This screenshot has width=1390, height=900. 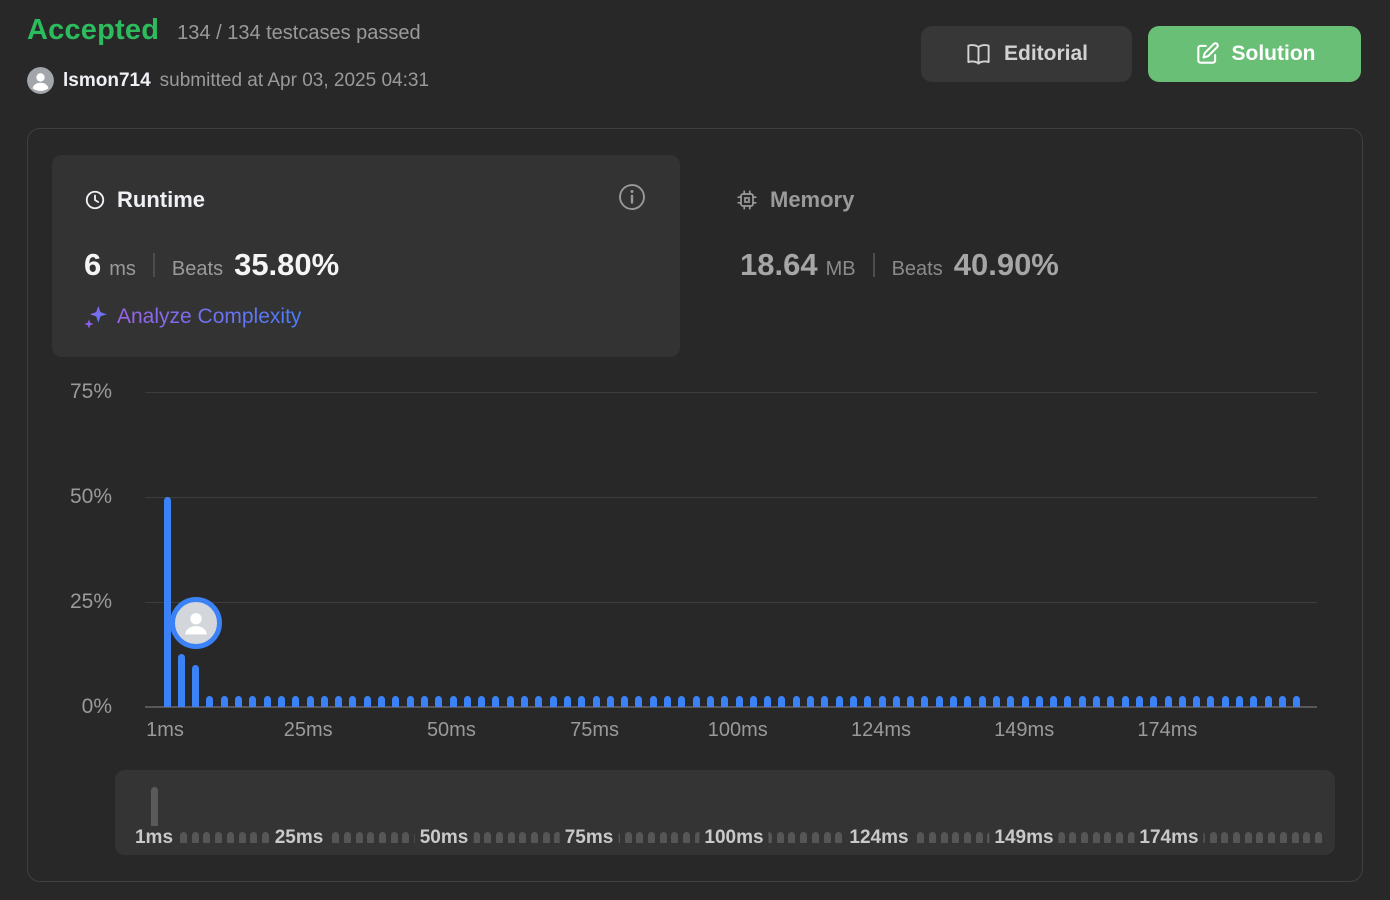 I want to click on distribution-minimap-scrubber: 1ms 25ms 50ms 75ms 100ms 124ms 149ms 174ms, so click(x=725, y=812).